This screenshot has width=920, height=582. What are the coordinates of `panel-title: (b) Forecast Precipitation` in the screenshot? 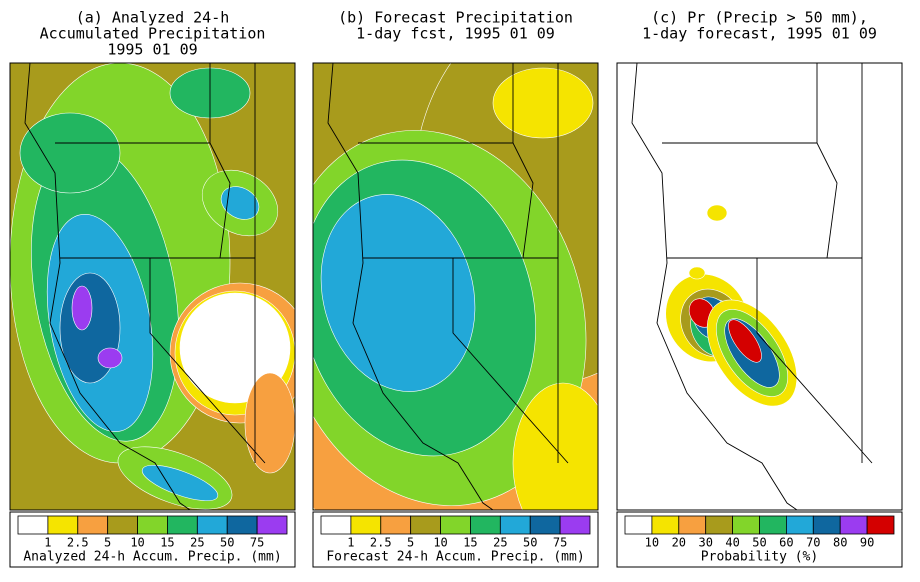 It's located at (455, 18).